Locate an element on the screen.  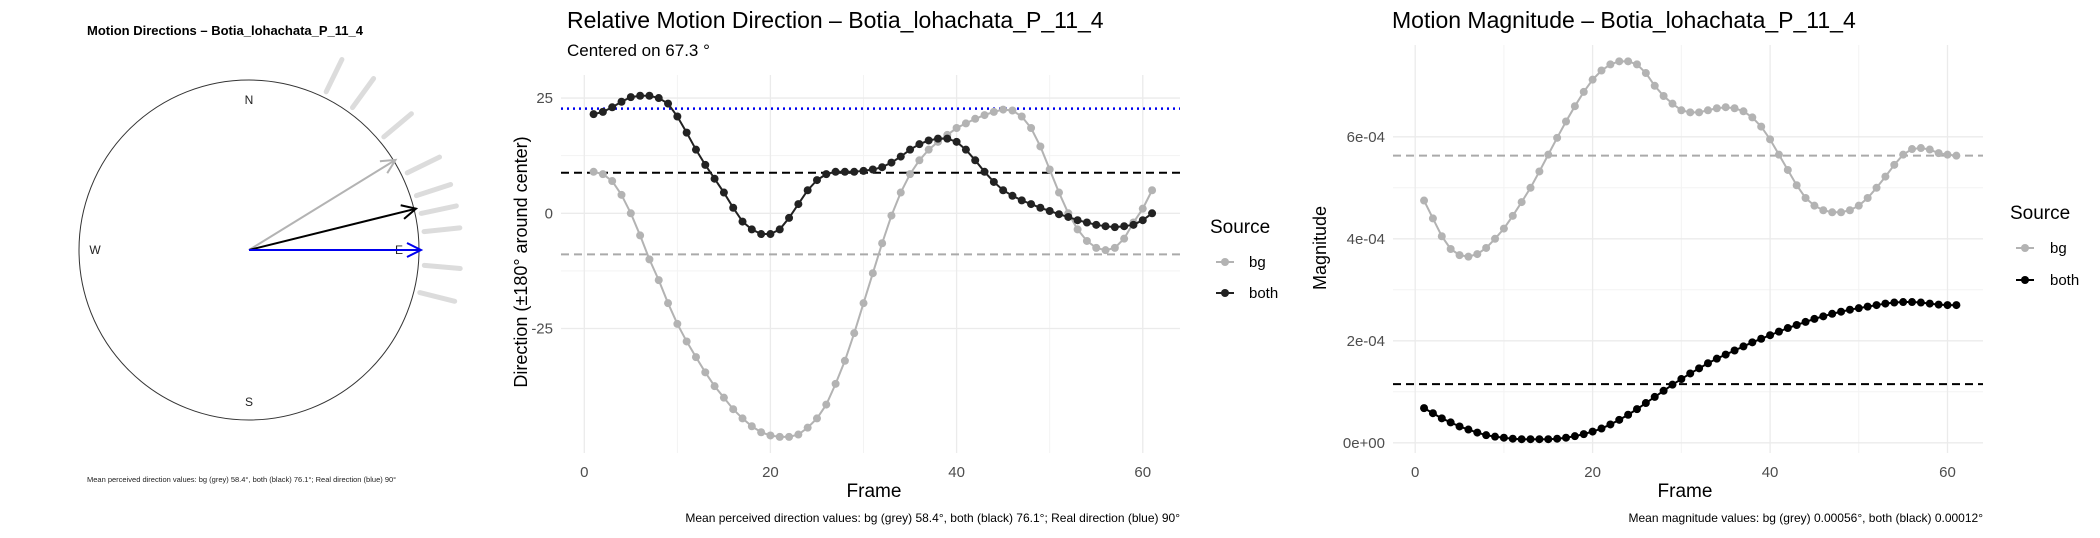
direction-legend: Source bg both is located at coordinates (1244, 259).